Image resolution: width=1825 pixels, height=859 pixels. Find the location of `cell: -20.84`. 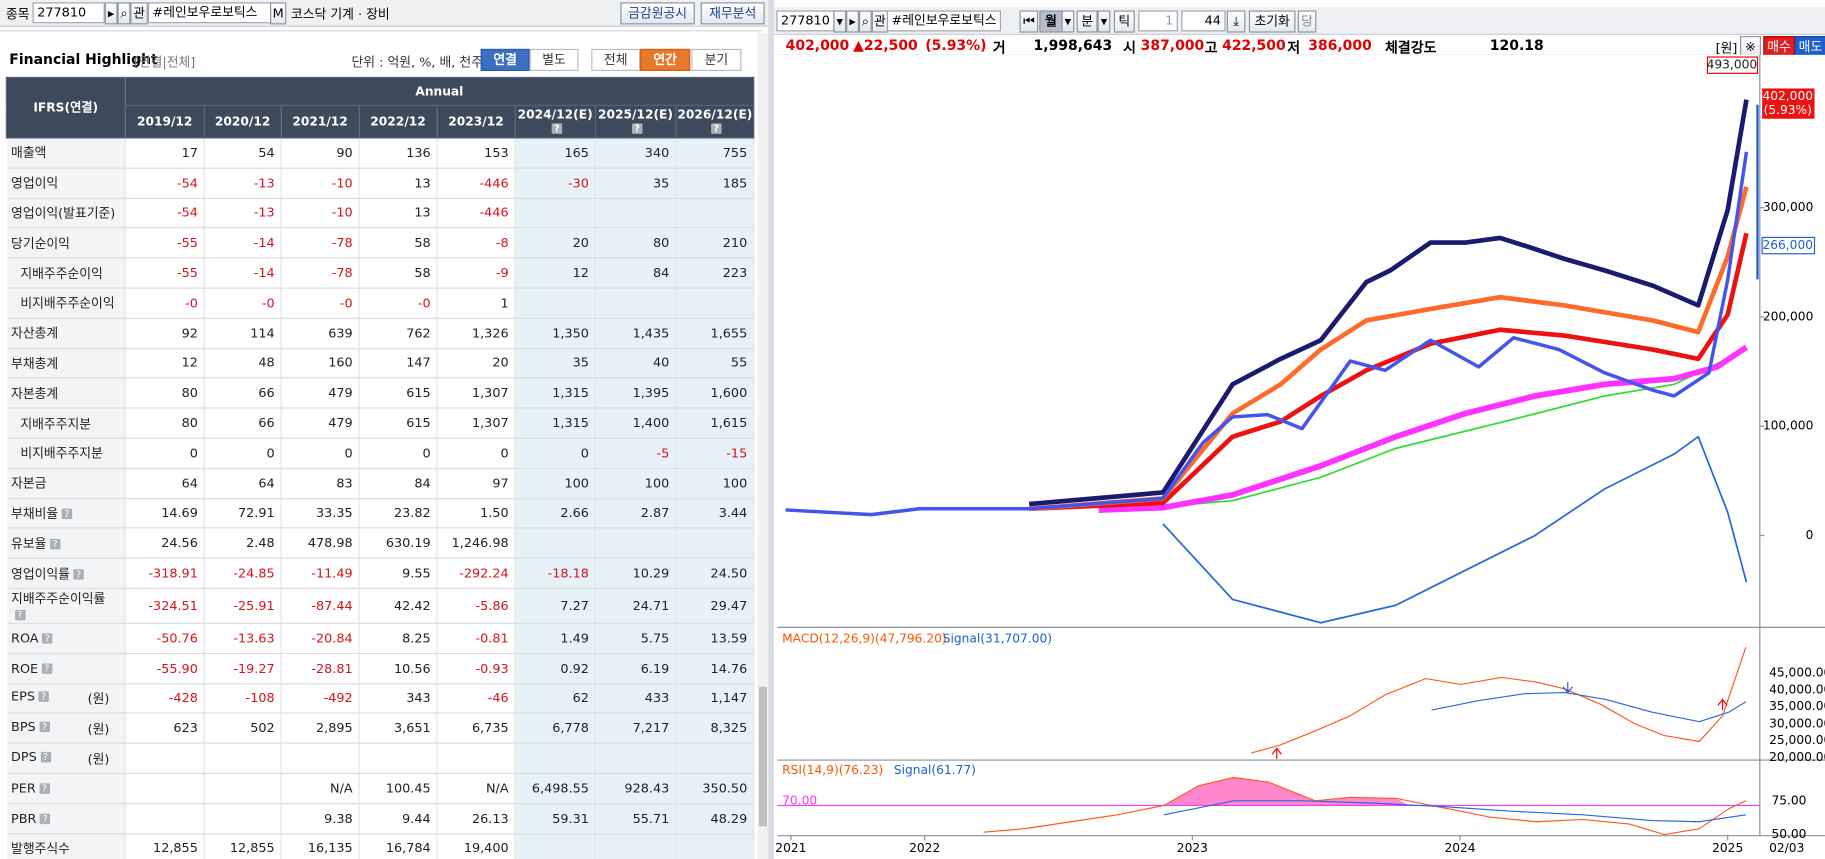

cell: -20.84 is located at coordinates (320, 638).